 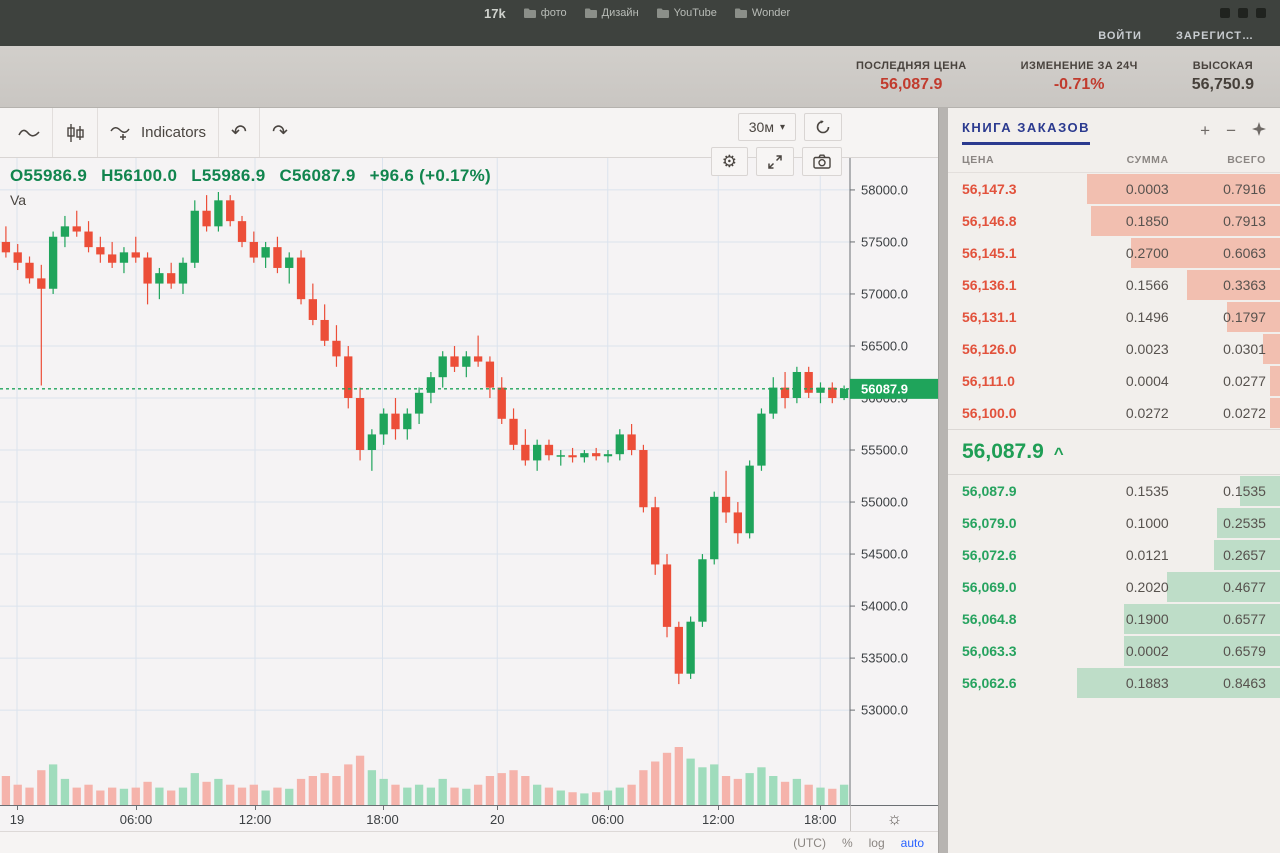 What do you see at coordinates (317, 175) in the screenshot?
I see `legend-close: C56087.9` at bounding box center [317, 175].